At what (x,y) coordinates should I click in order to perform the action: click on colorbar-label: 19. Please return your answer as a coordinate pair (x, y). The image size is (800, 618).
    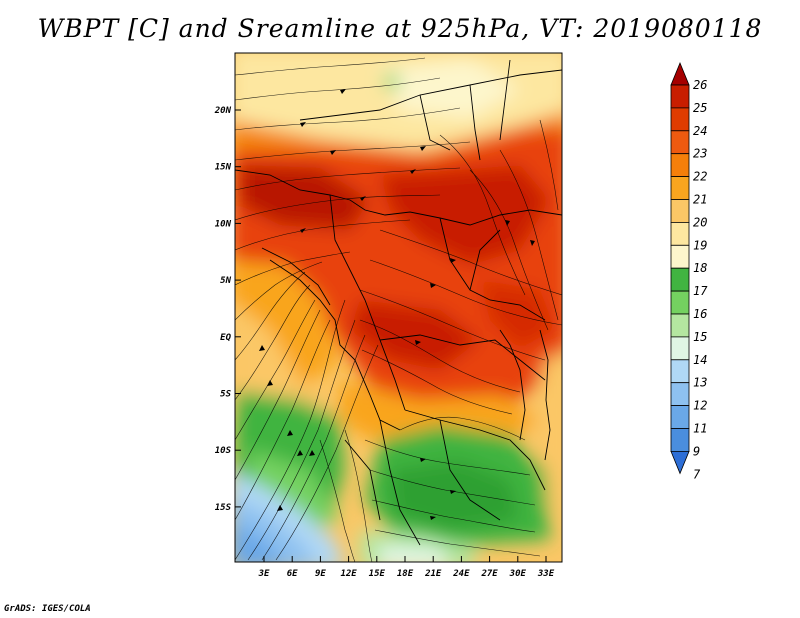
    Looking at the image, I should click on (700, 245).